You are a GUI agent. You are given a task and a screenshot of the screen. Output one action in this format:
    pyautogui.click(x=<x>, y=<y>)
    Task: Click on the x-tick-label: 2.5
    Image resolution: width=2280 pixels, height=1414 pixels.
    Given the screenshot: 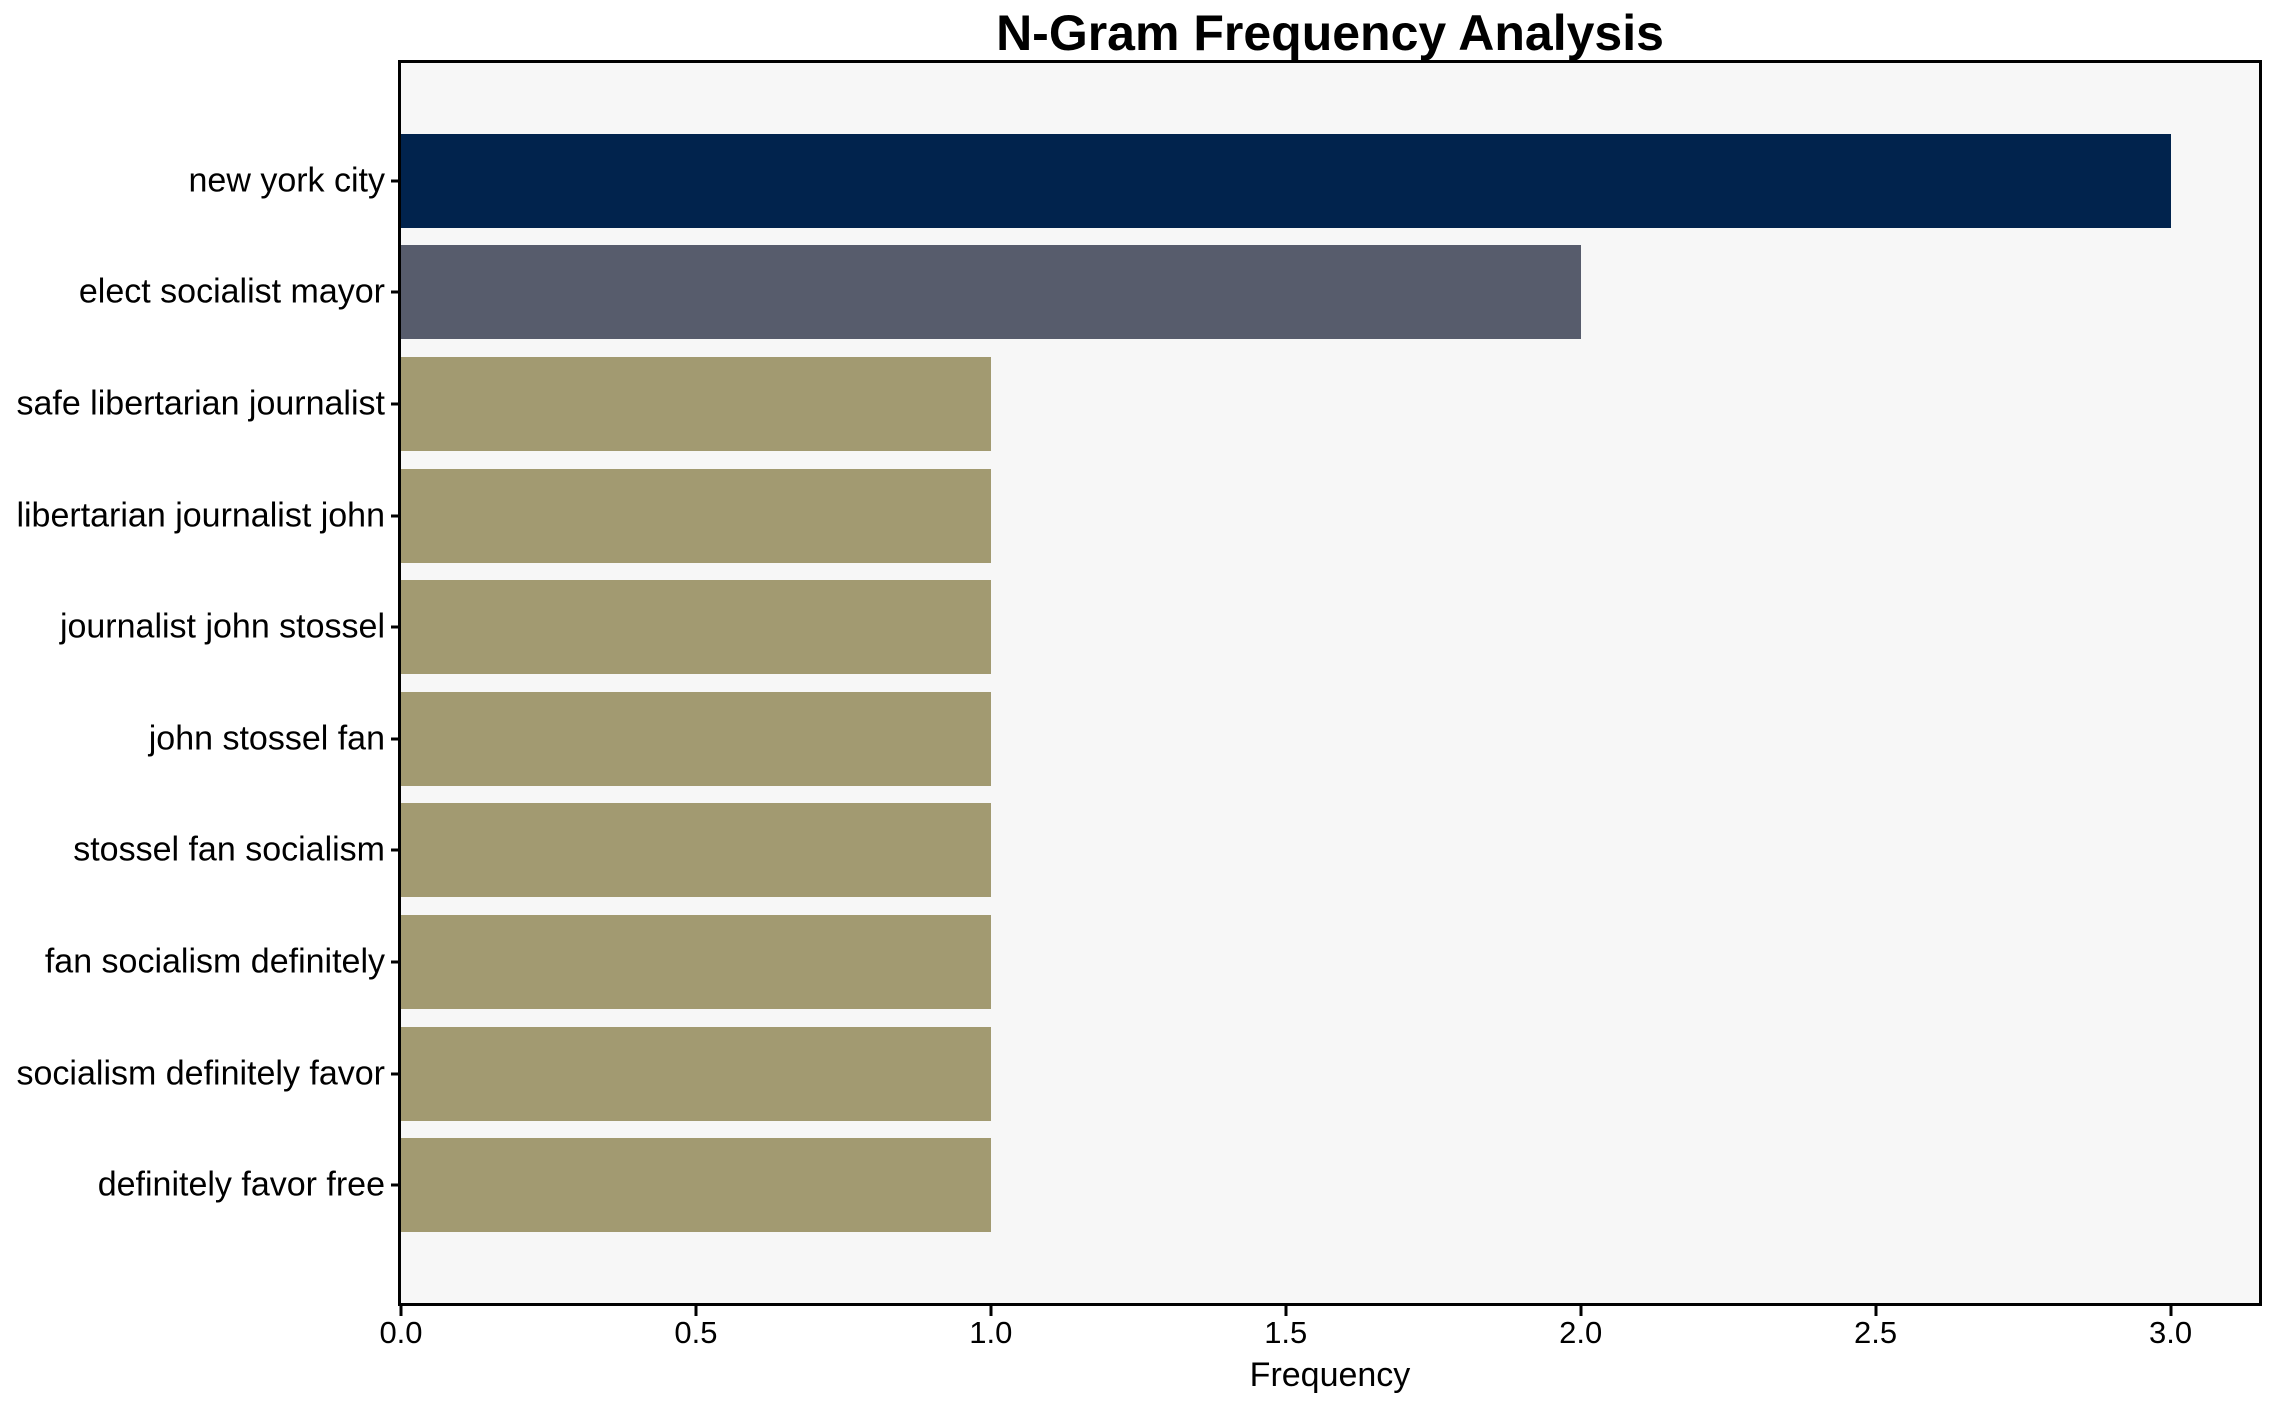 What is the action you would take?
    pyautogui.click(x=1876, y=1332)
    